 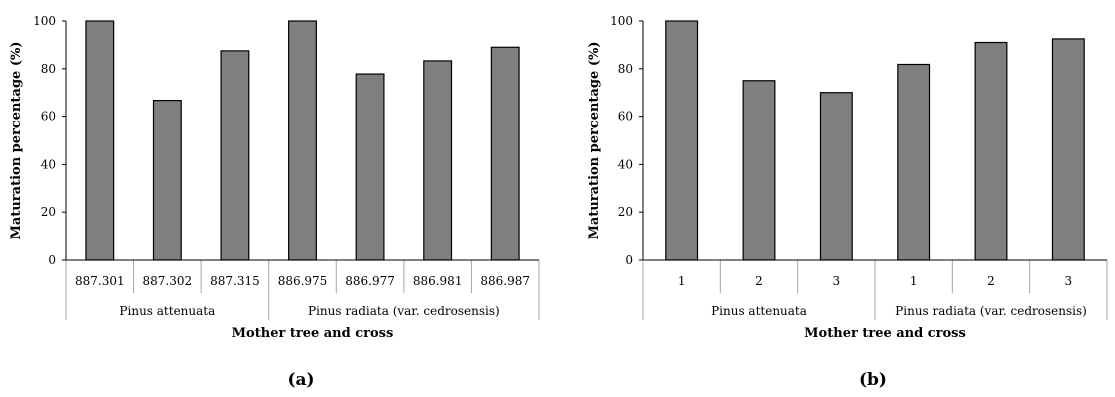 What do you see at coordinates (235, 281) in the screenshot?
I see `x-tick-label: 887.315` at bounding box center [235, 281].